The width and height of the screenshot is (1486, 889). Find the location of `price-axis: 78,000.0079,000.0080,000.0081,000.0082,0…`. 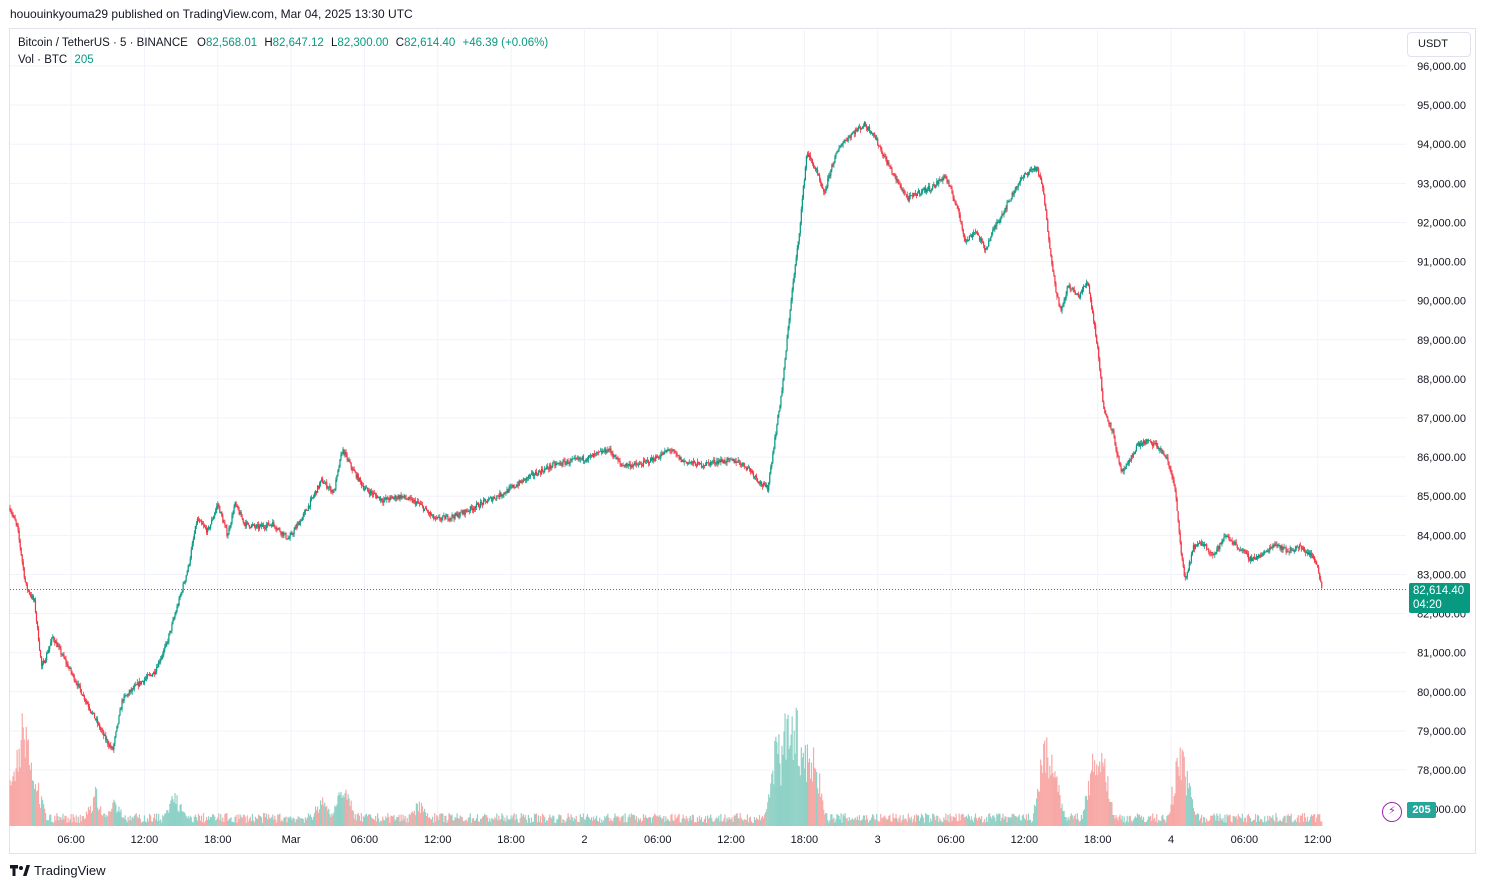

price-axis: 78,000.0079,000.0080,000.0081,000.0082,0… is located at coordinates (1441, 438).